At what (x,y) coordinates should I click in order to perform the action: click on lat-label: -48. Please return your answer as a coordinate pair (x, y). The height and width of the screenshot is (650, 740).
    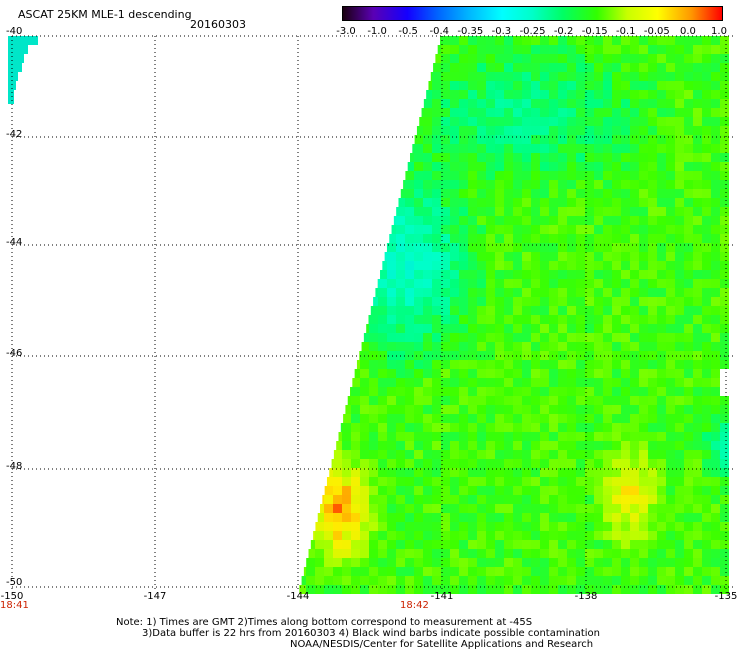
    Looking at the image, I should click on (14, 466).